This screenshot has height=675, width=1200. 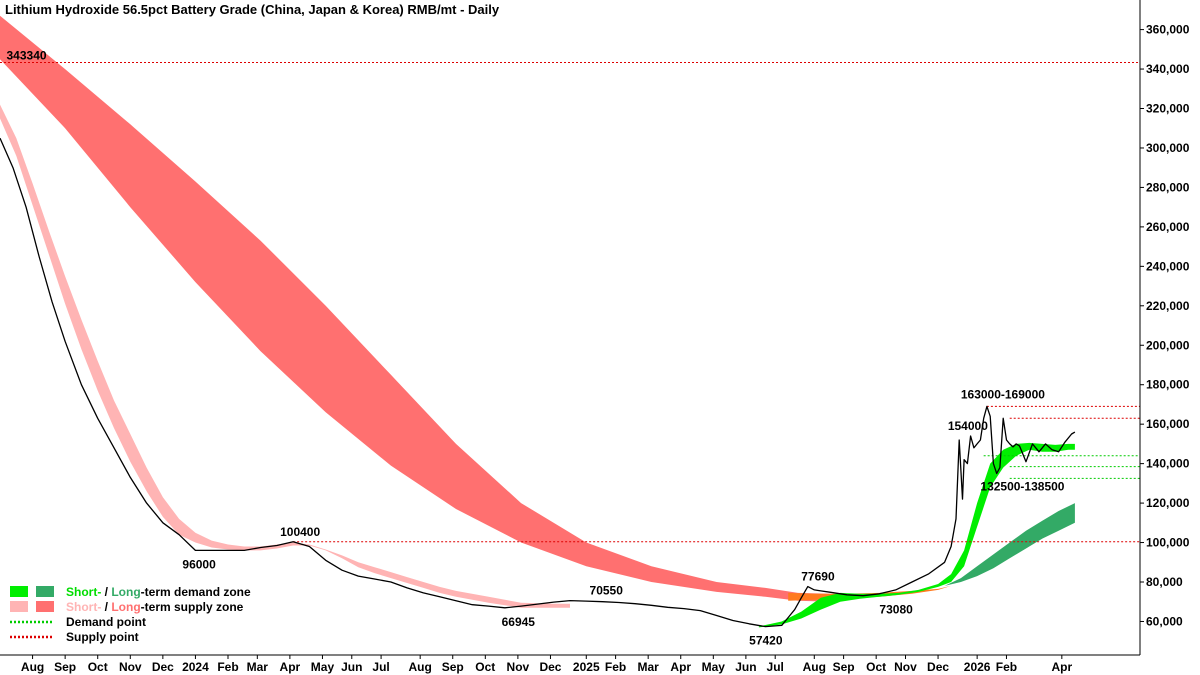 I want to click on legend-label-part: Demand point, so click(x=106, y=622).